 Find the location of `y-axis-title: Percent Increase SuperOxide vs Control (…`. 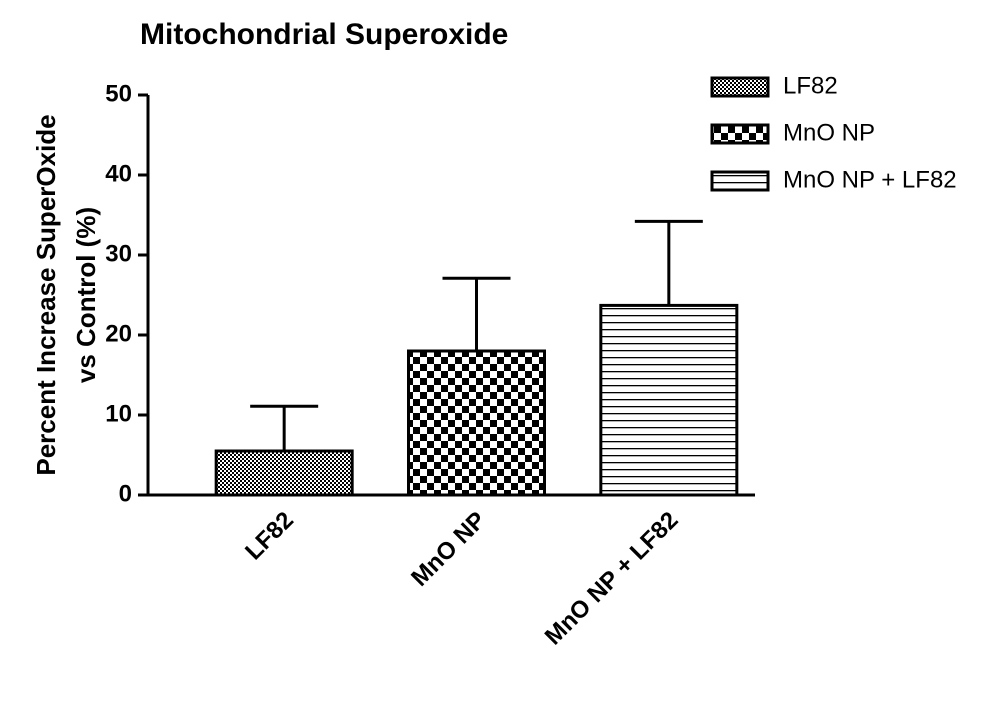

y-axis-title: Percent Increase SuperOxide vs Control (… is located at coordinates (66, 294).